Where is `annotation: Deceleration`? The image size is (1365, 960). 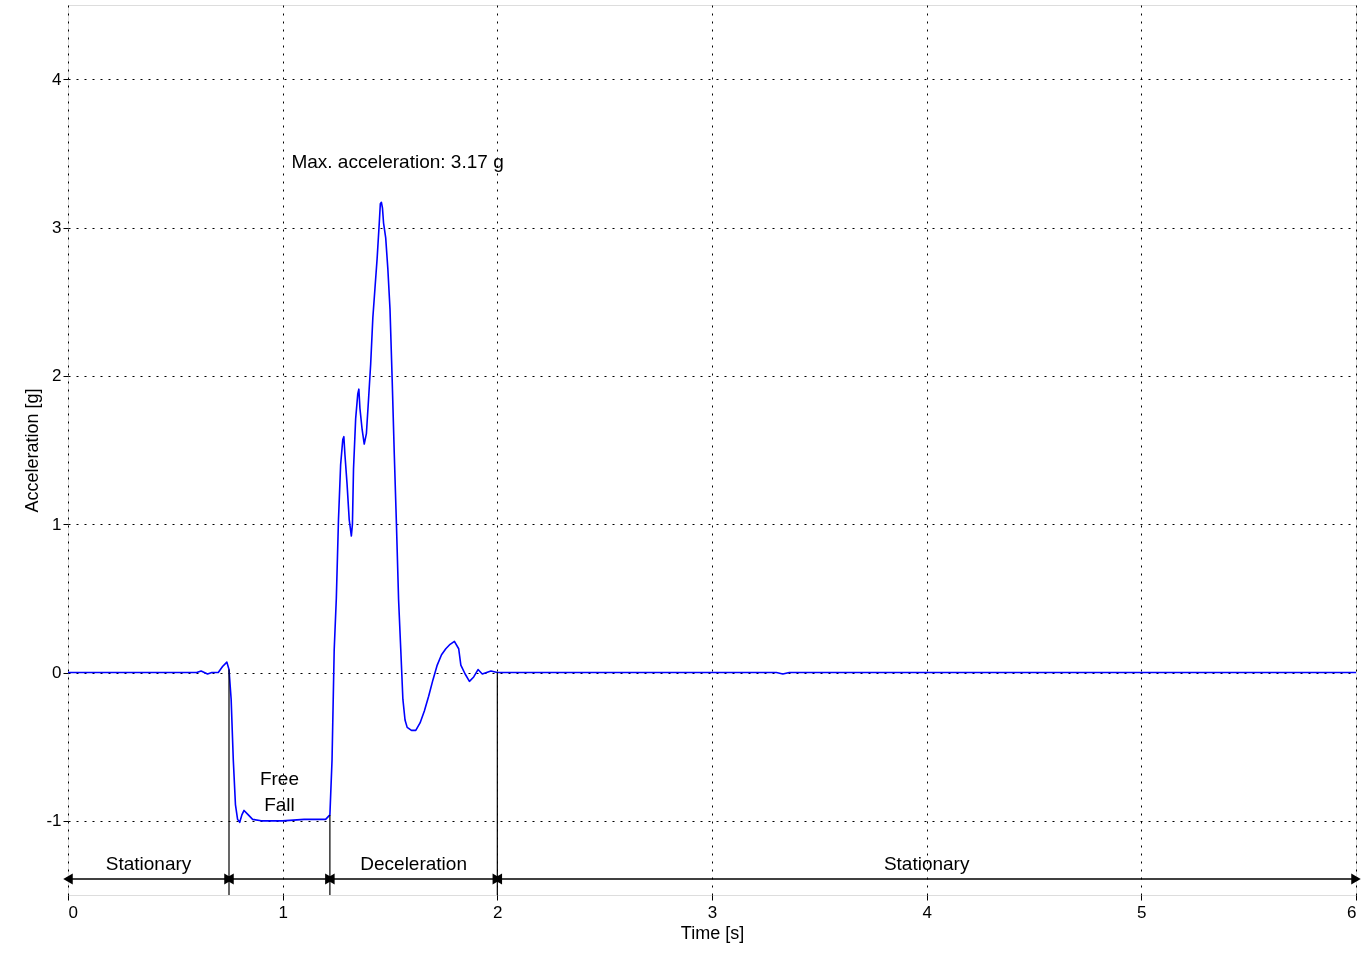
annotation: Deceleration is located at coordinates (413, 863).